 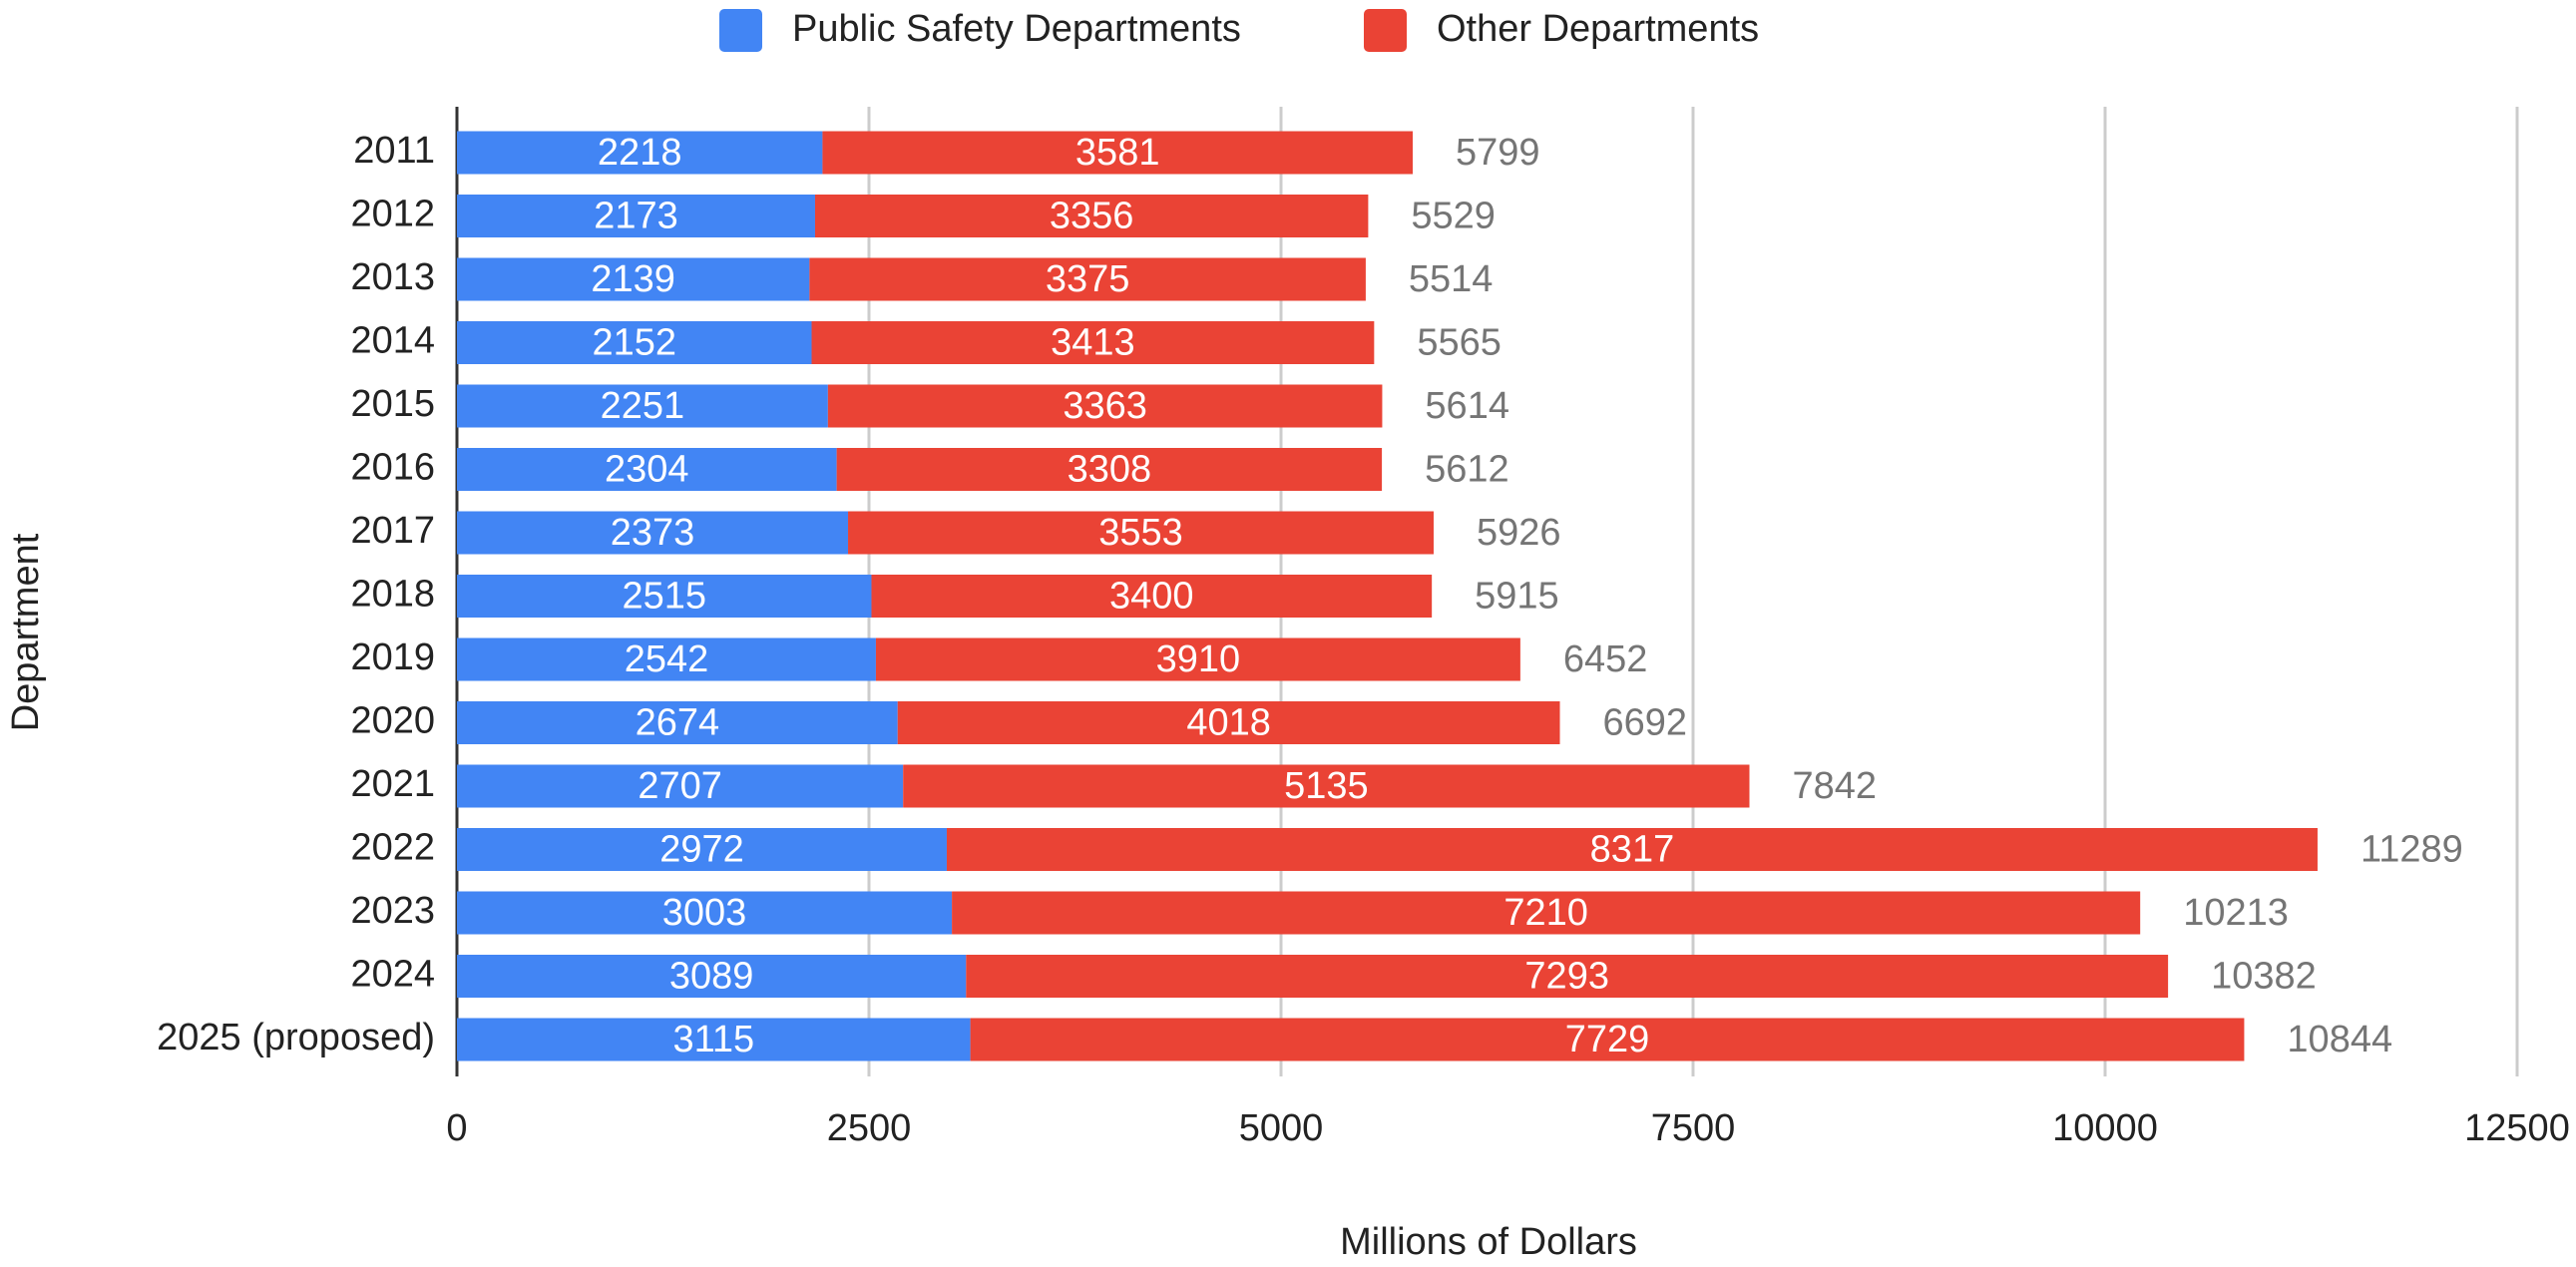 I want to click on total-label: 10213, so click(x=2236, y=913).